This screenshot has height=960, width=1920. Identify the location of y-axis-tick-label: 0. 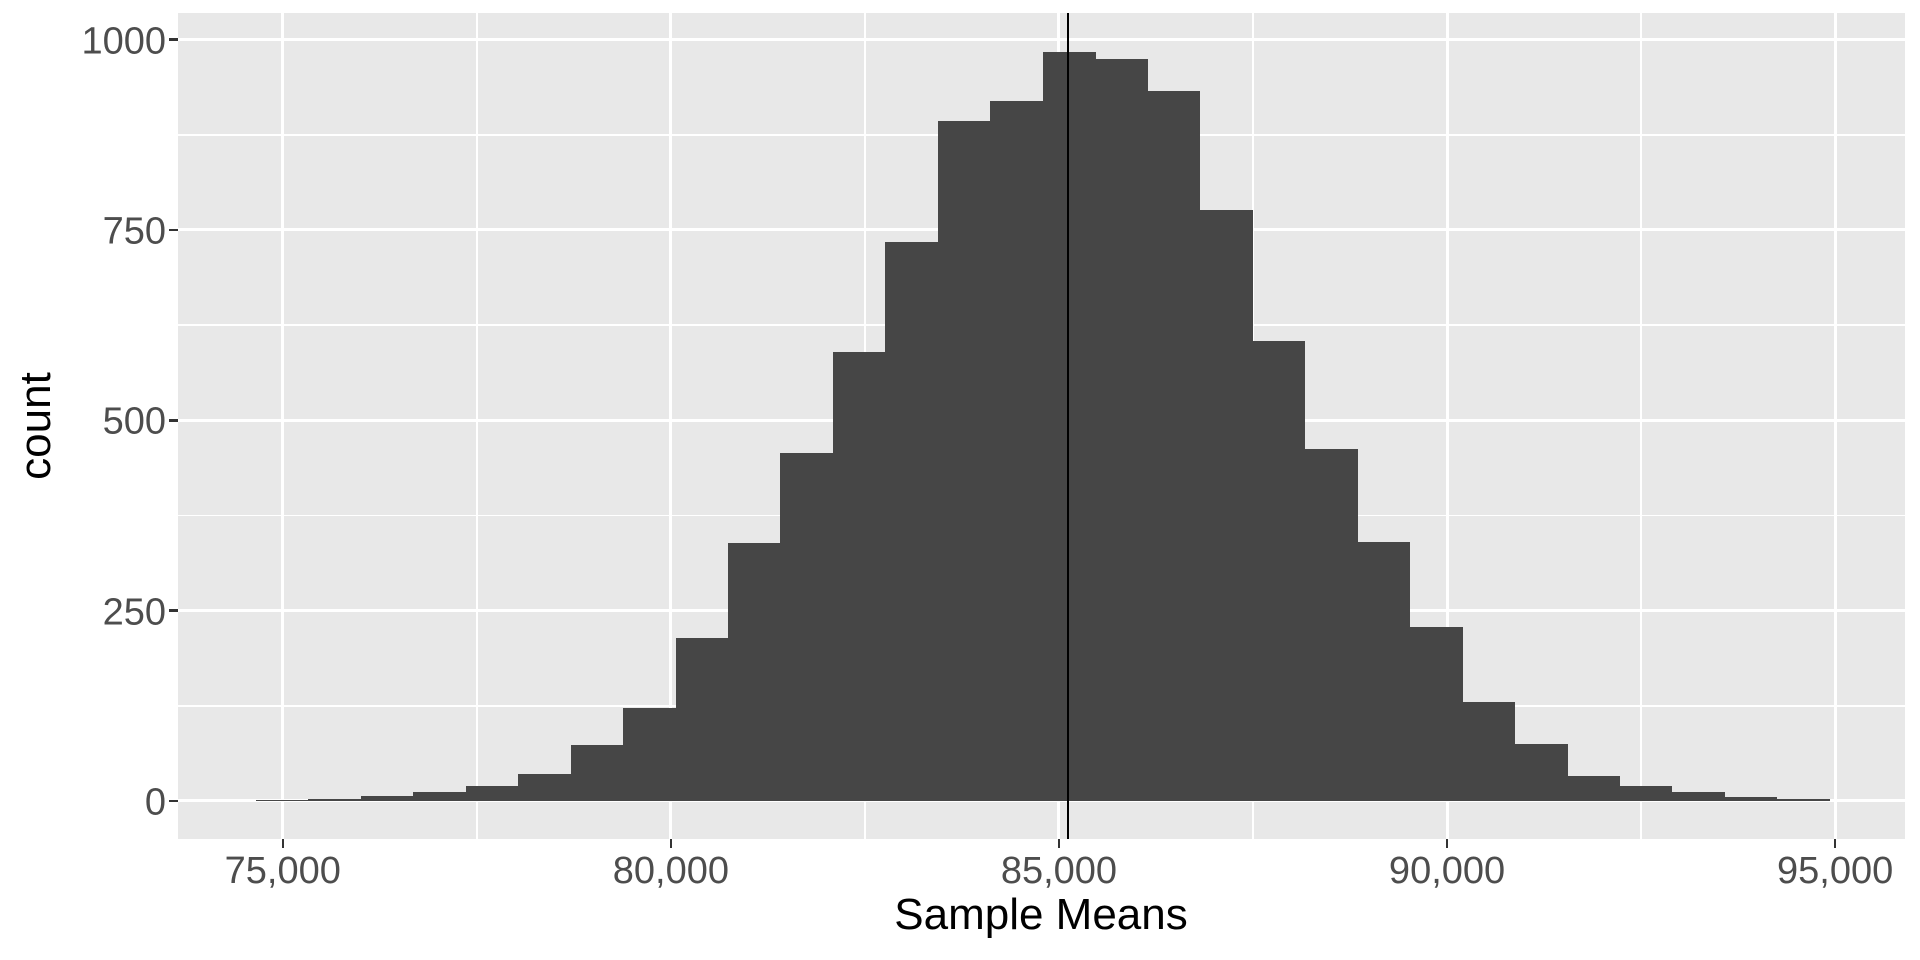
(155, 802).